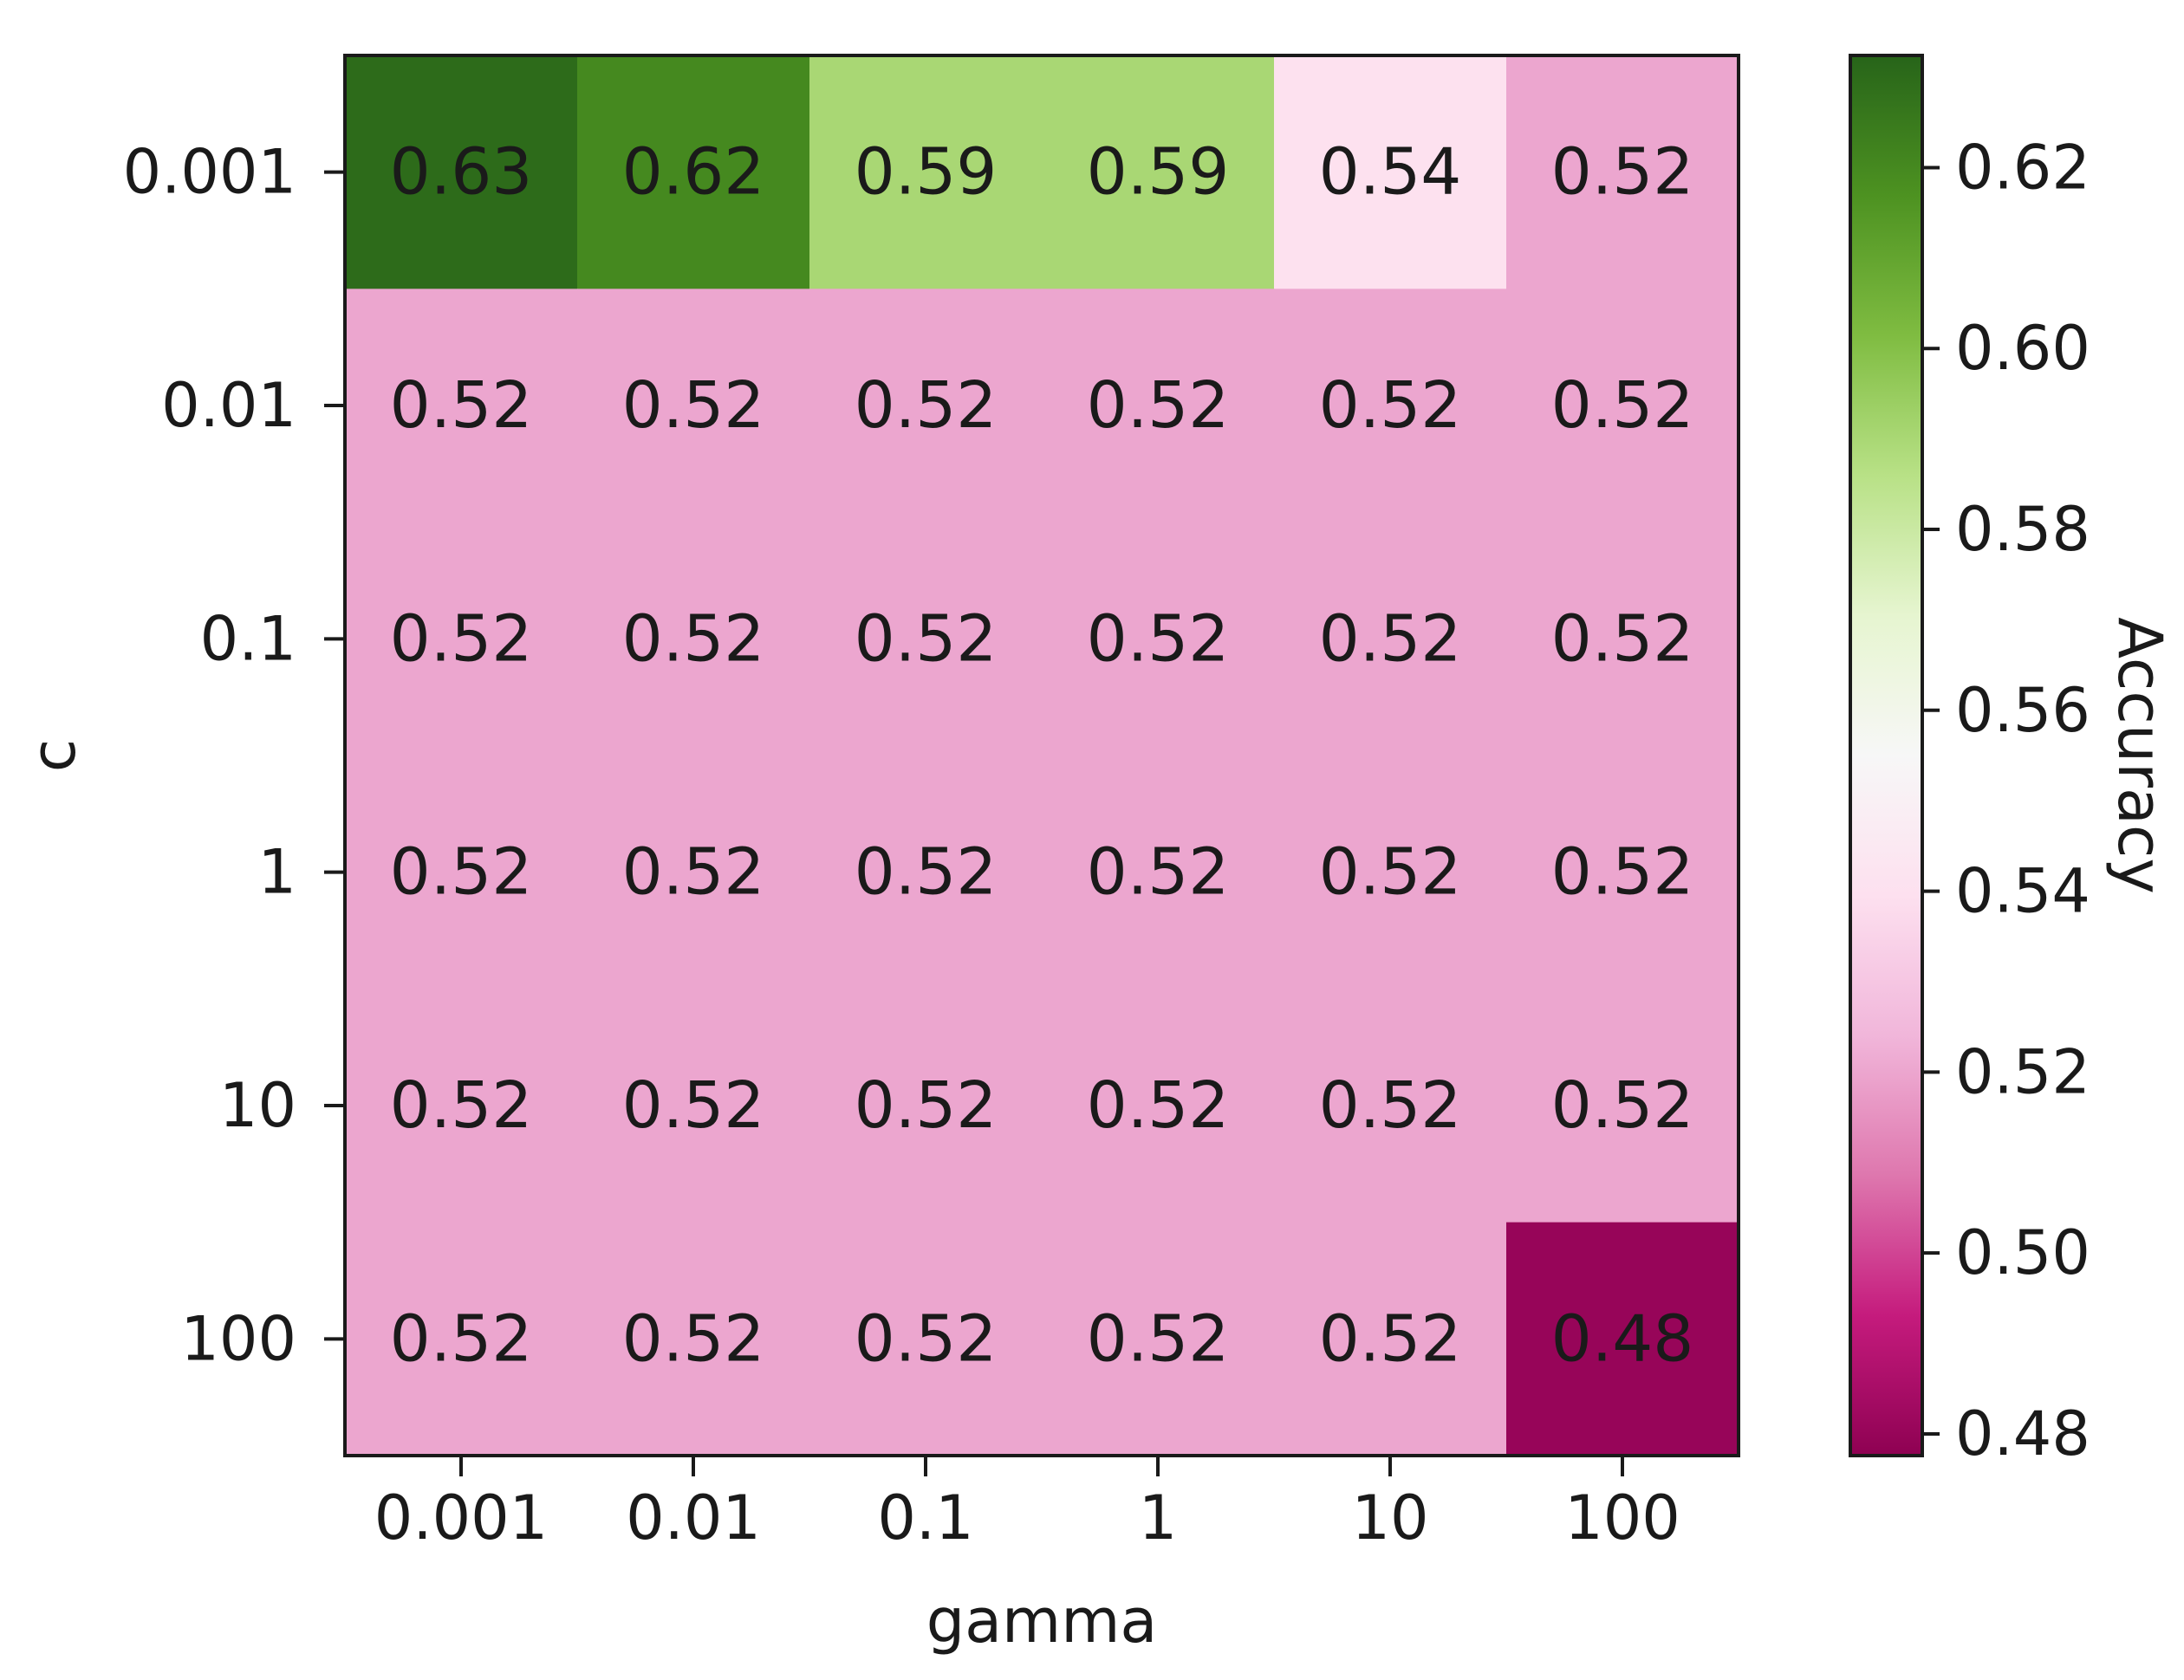 The height and width of the screenshot is (1680, 2184). Describe the element at coordinates (209, 172) in the screenshot. I see `y-tick-label: 0.001` at that location.